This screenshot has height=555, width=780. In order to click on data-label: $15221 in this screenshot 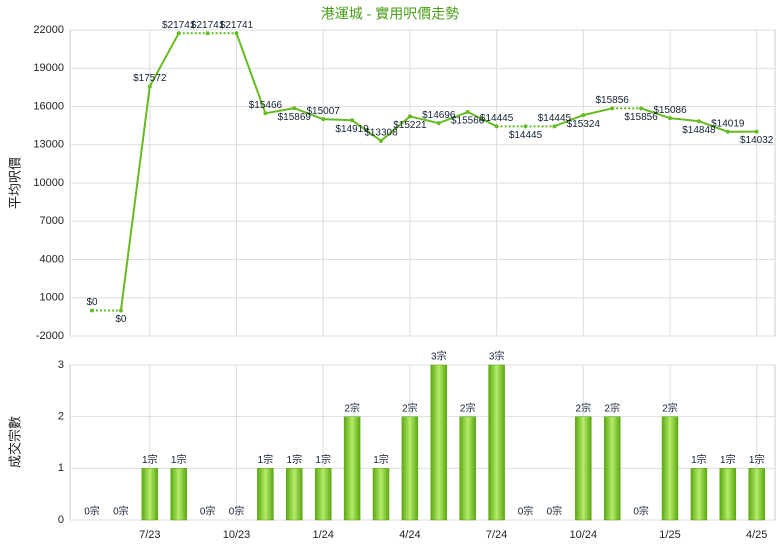, I will do `click(410, 125)`.